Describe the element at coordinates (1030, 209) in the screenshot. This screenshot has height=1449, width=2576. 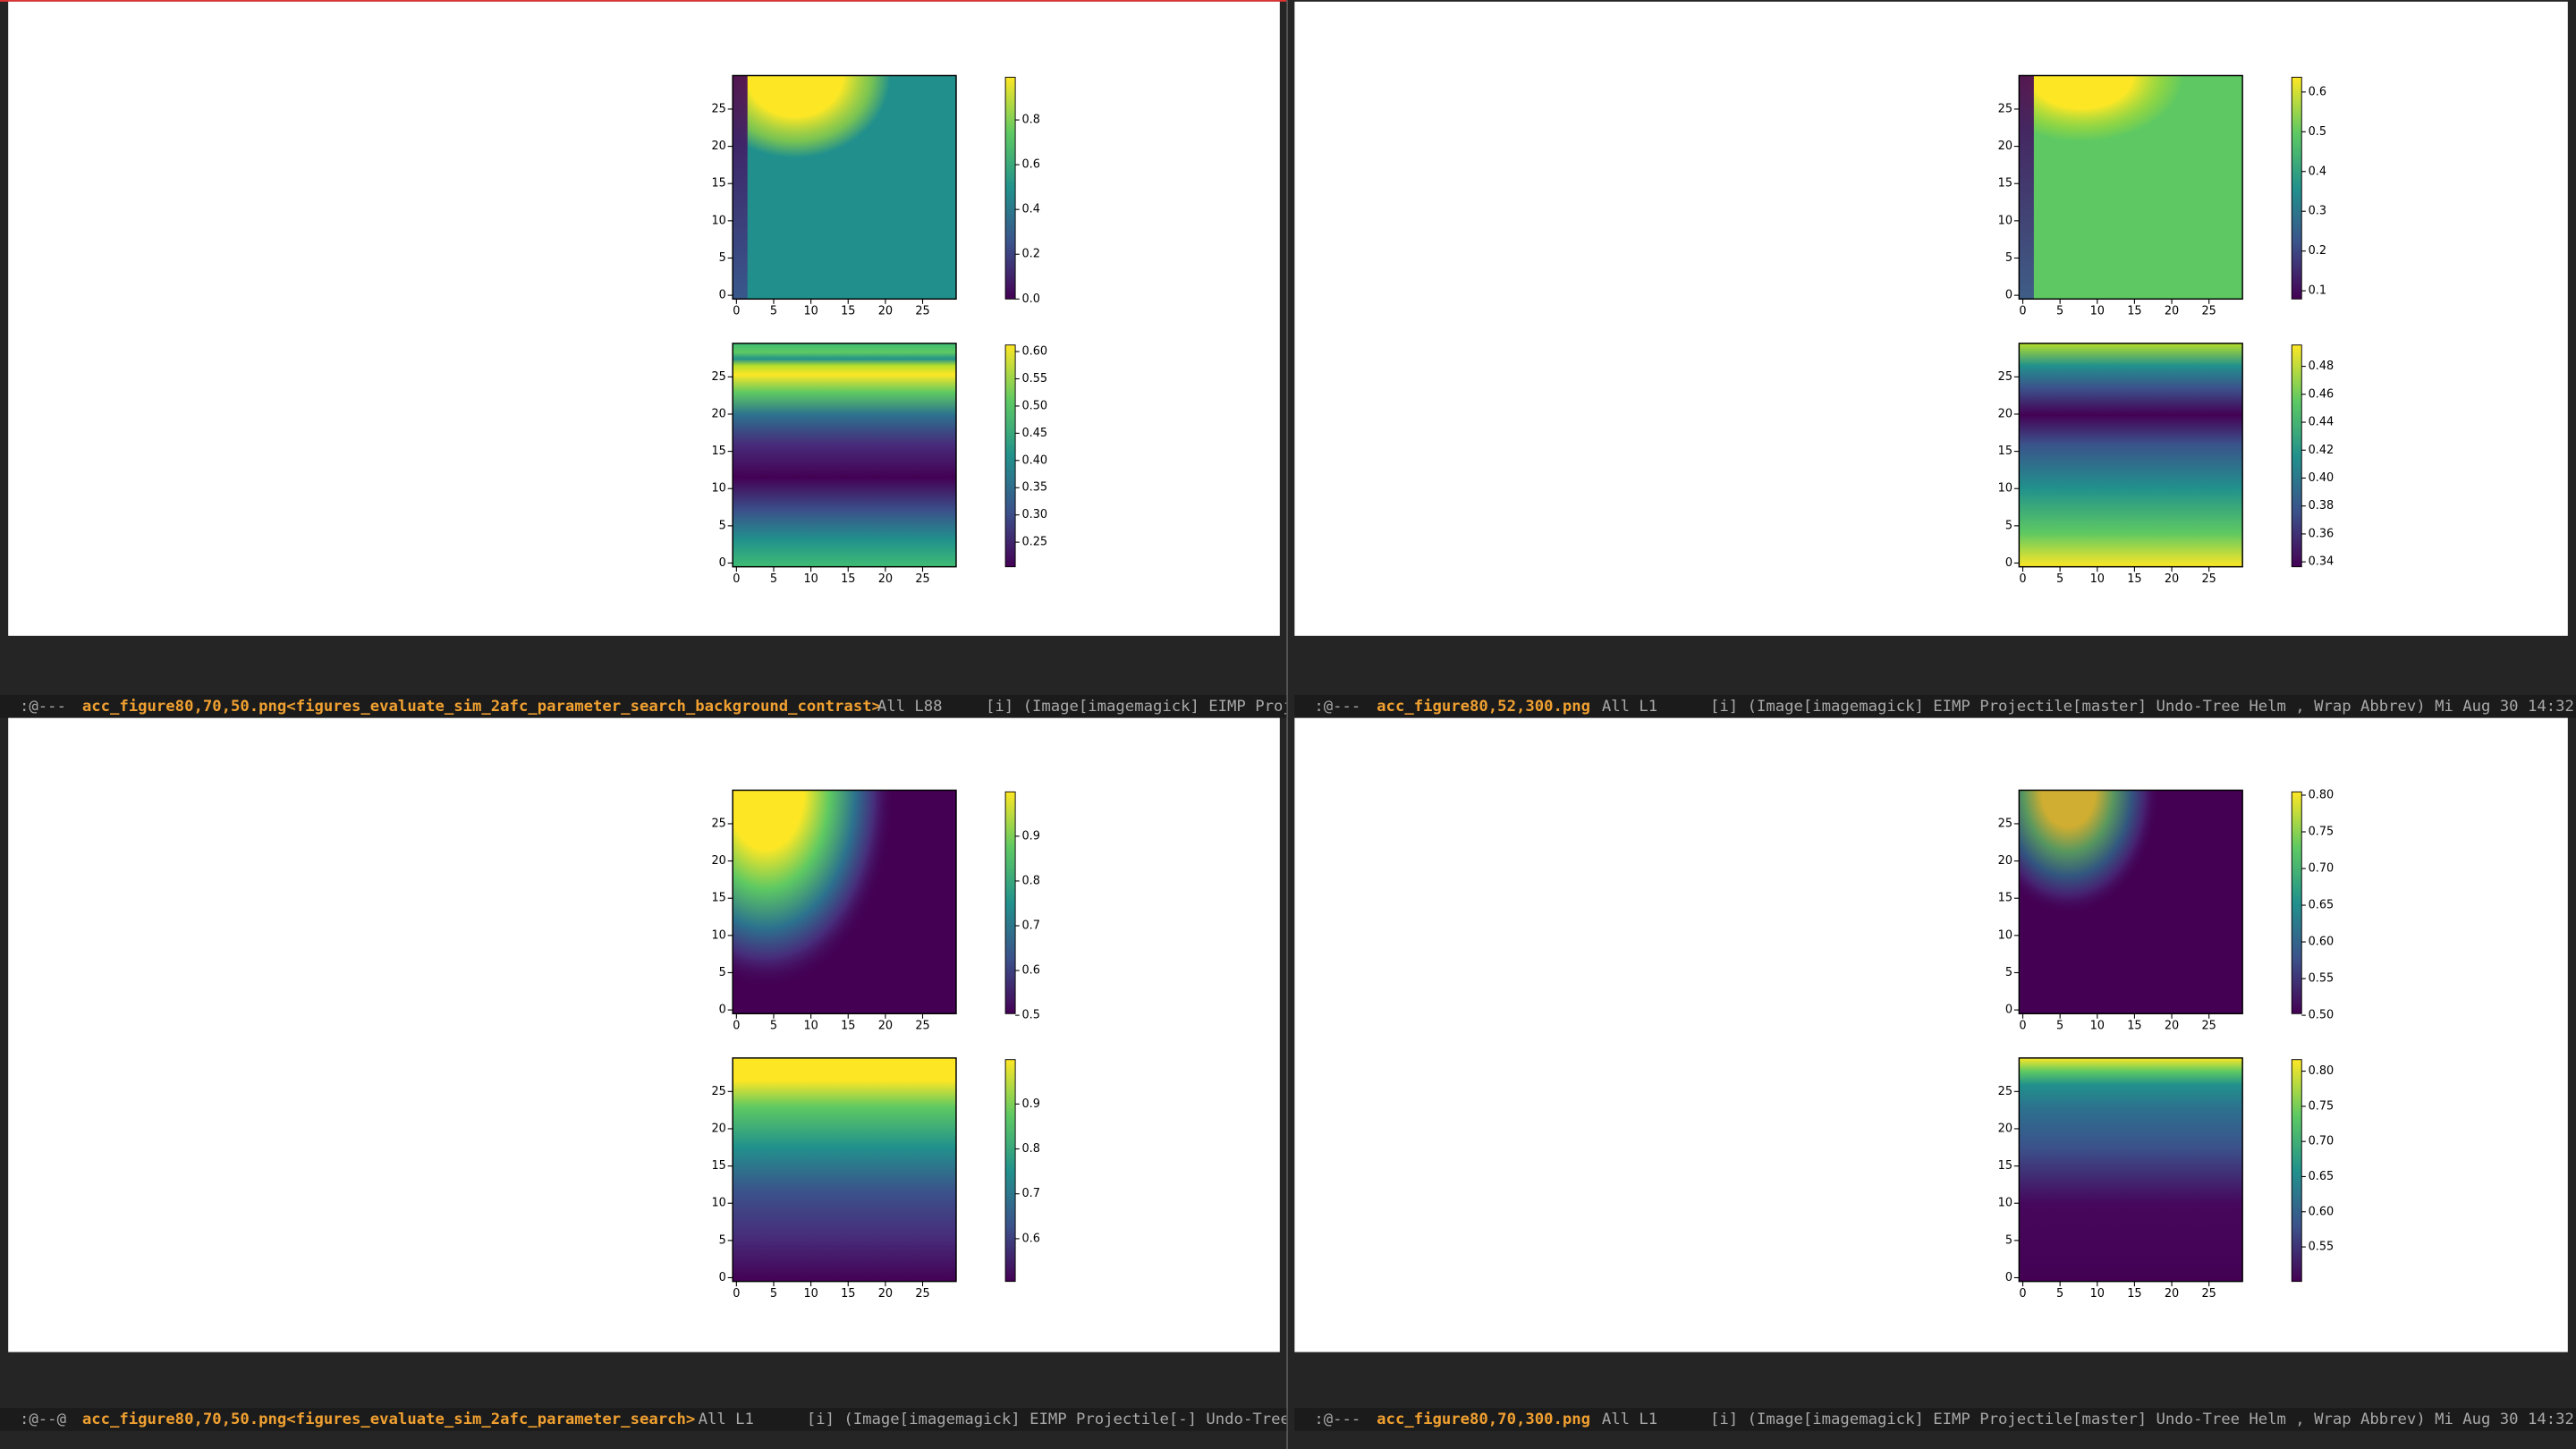
I see `colorbar-tick-label: 0.4` at that location.